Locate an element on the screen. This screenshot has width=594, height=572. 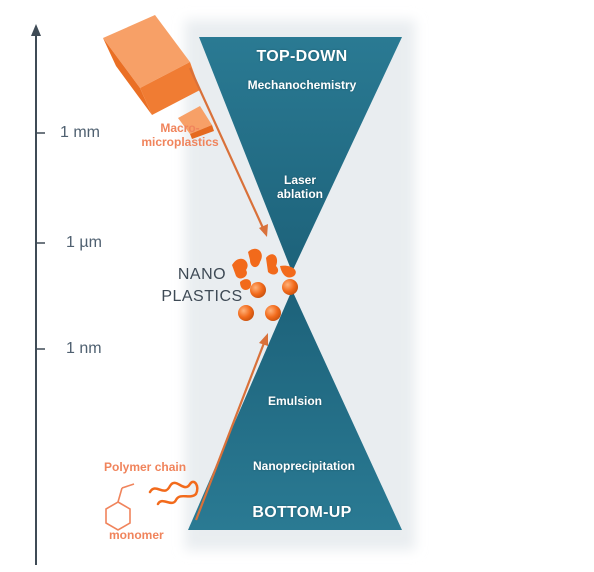
nanoplastic-spheres-icon is located at coordinates (268, 300).